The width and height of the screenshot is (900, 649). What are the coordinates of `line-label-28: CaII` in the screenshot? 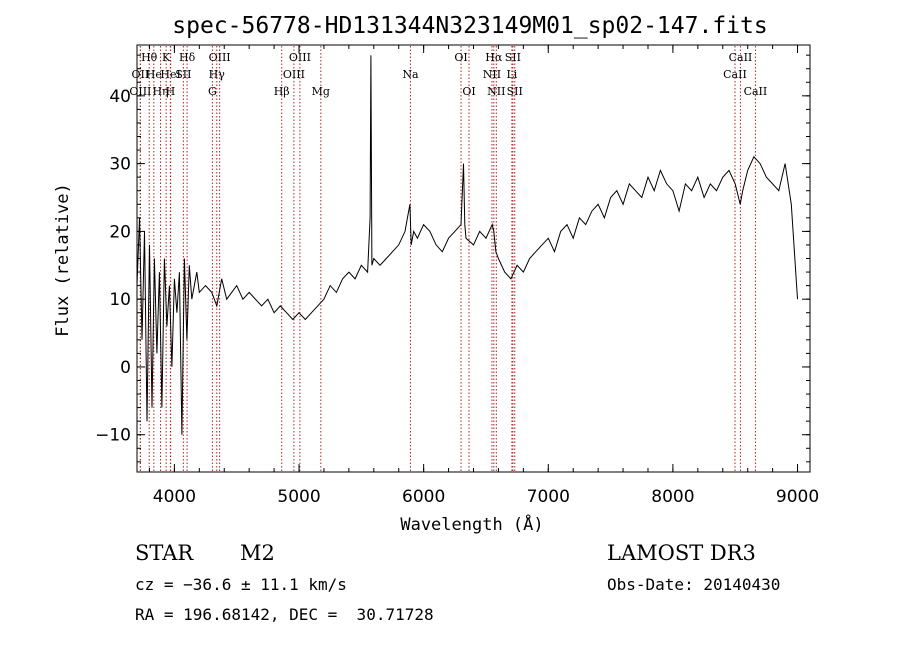 It's located at (756, 91).